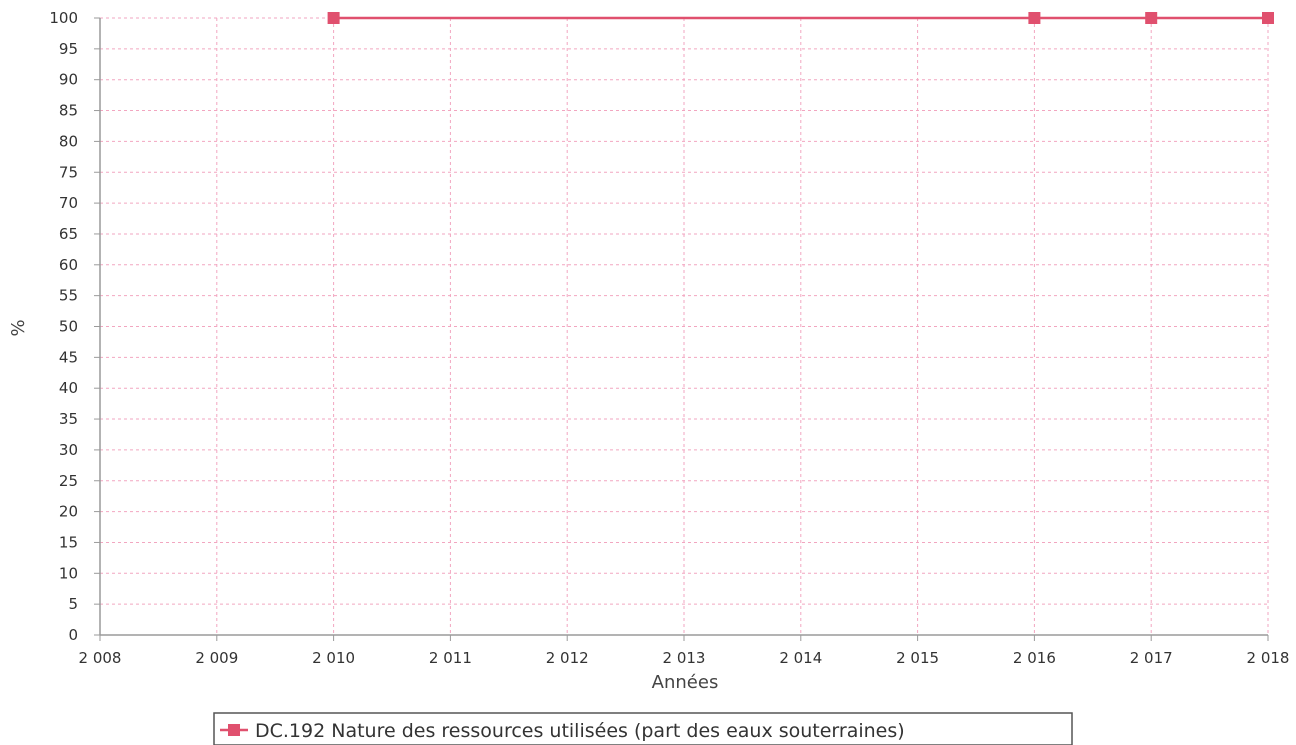 Image resolution: width=1296 pixels, height=745 pixels. Describe the element at coordinates (68, 388) in the screenshot. I see `y-tick-label: 40` at that location.